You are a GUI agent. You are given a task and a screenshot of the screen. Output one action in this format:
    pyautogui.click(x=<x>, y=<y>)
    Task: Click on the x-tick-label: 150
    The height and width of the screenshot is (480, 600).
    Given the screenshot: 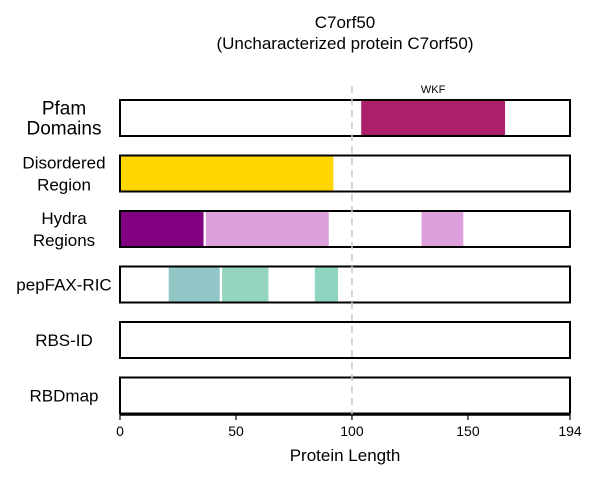 What is the action you would take?
    pyautogui.click(x=468, y=431)
    